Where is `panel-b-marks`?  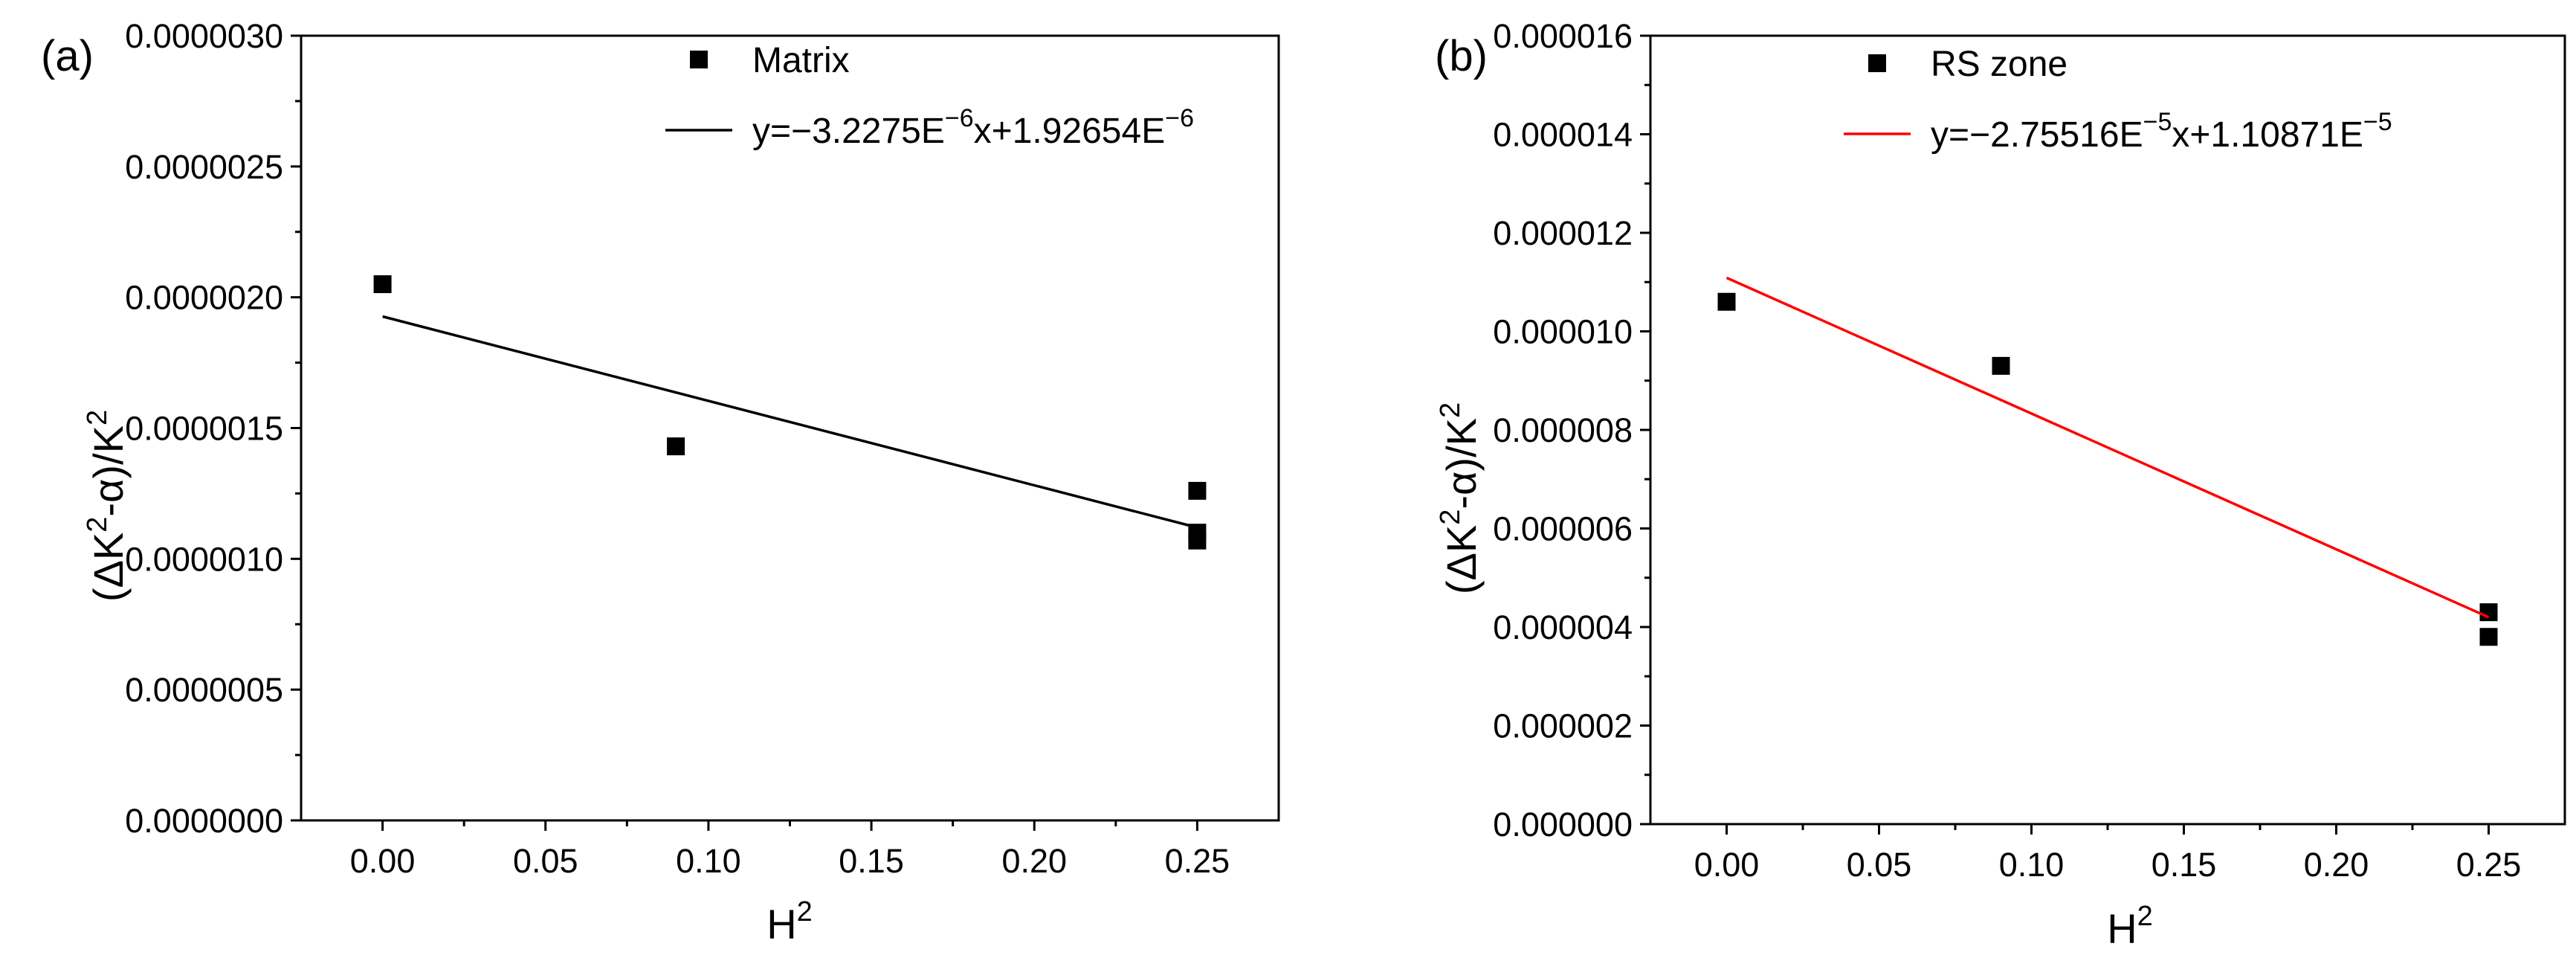
panel-b-marks is located at coordinates (2107, 461).